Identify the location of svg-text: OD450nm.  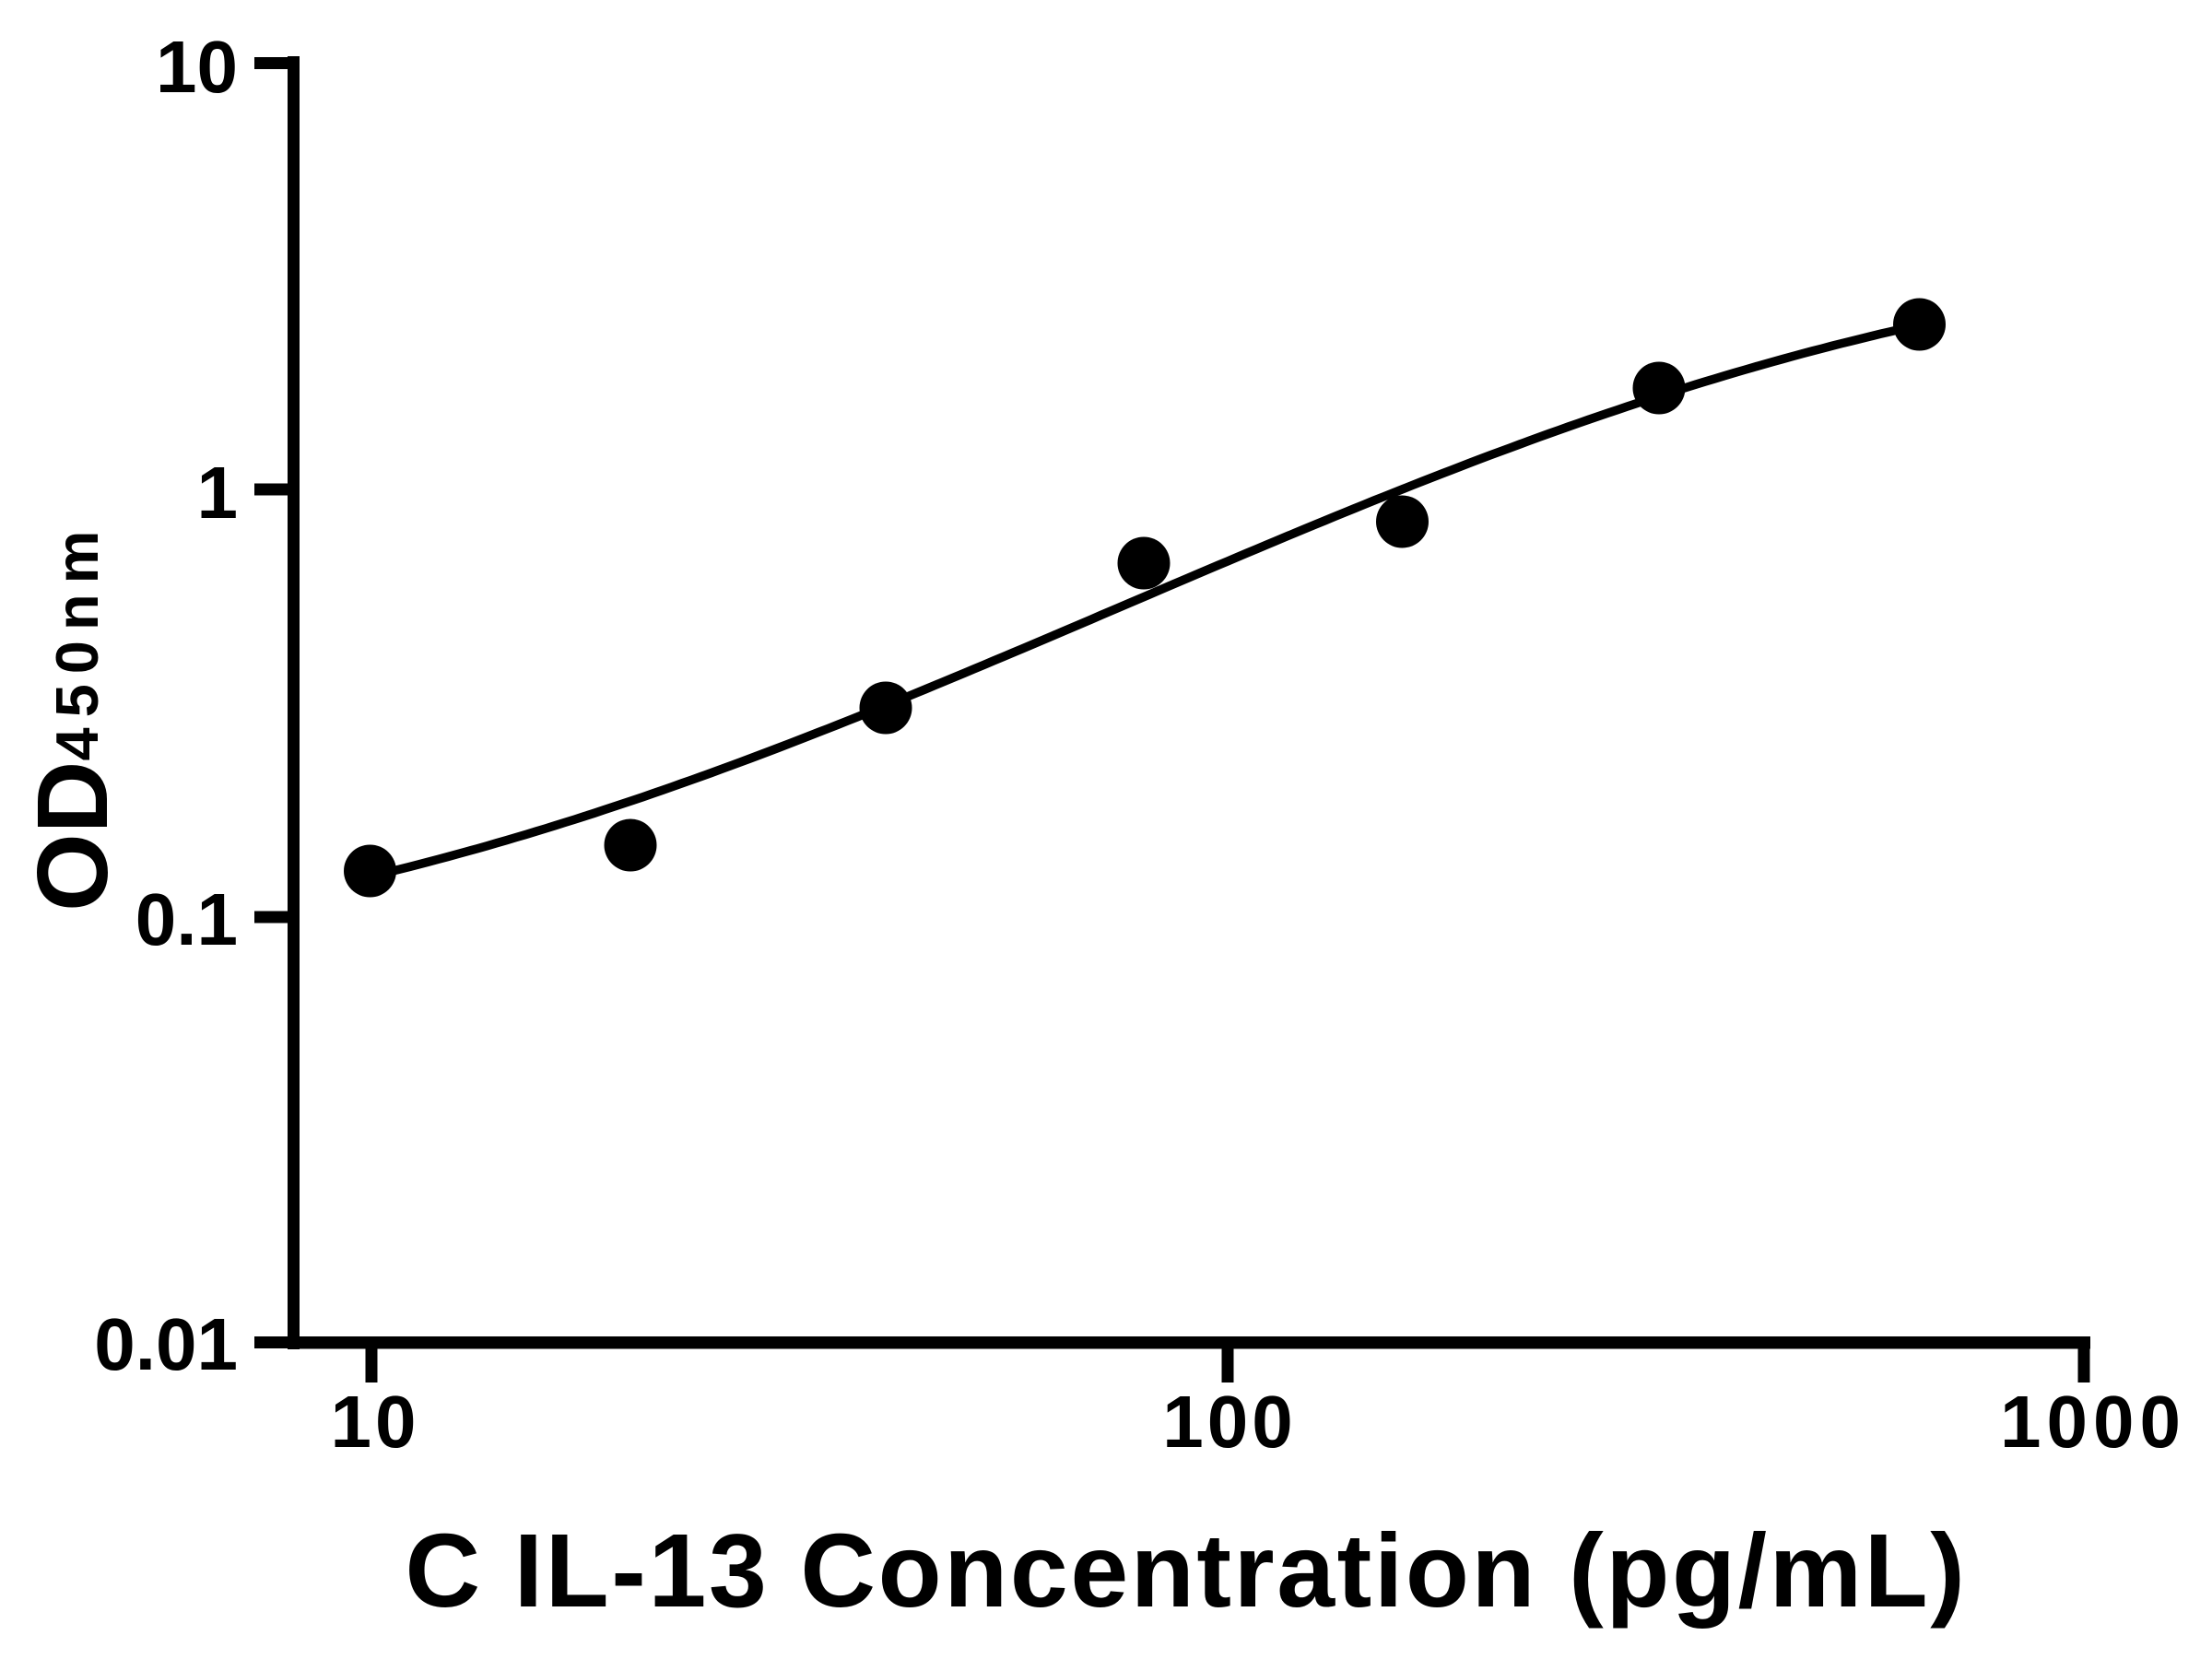
(73, 716).